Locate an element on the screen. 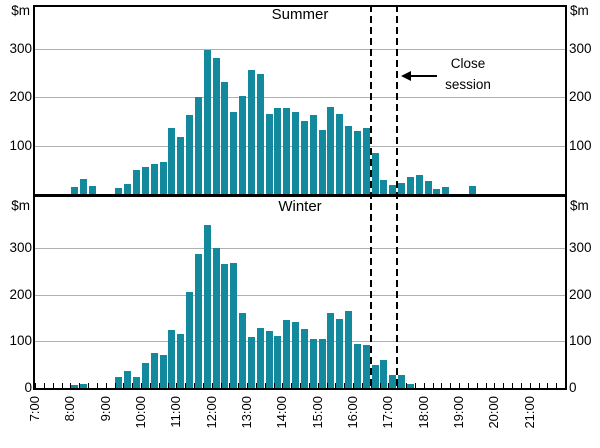 The width and height of the screenshot is (600, 448). bar-summer-18:15 is located at coordinates (437, 191).